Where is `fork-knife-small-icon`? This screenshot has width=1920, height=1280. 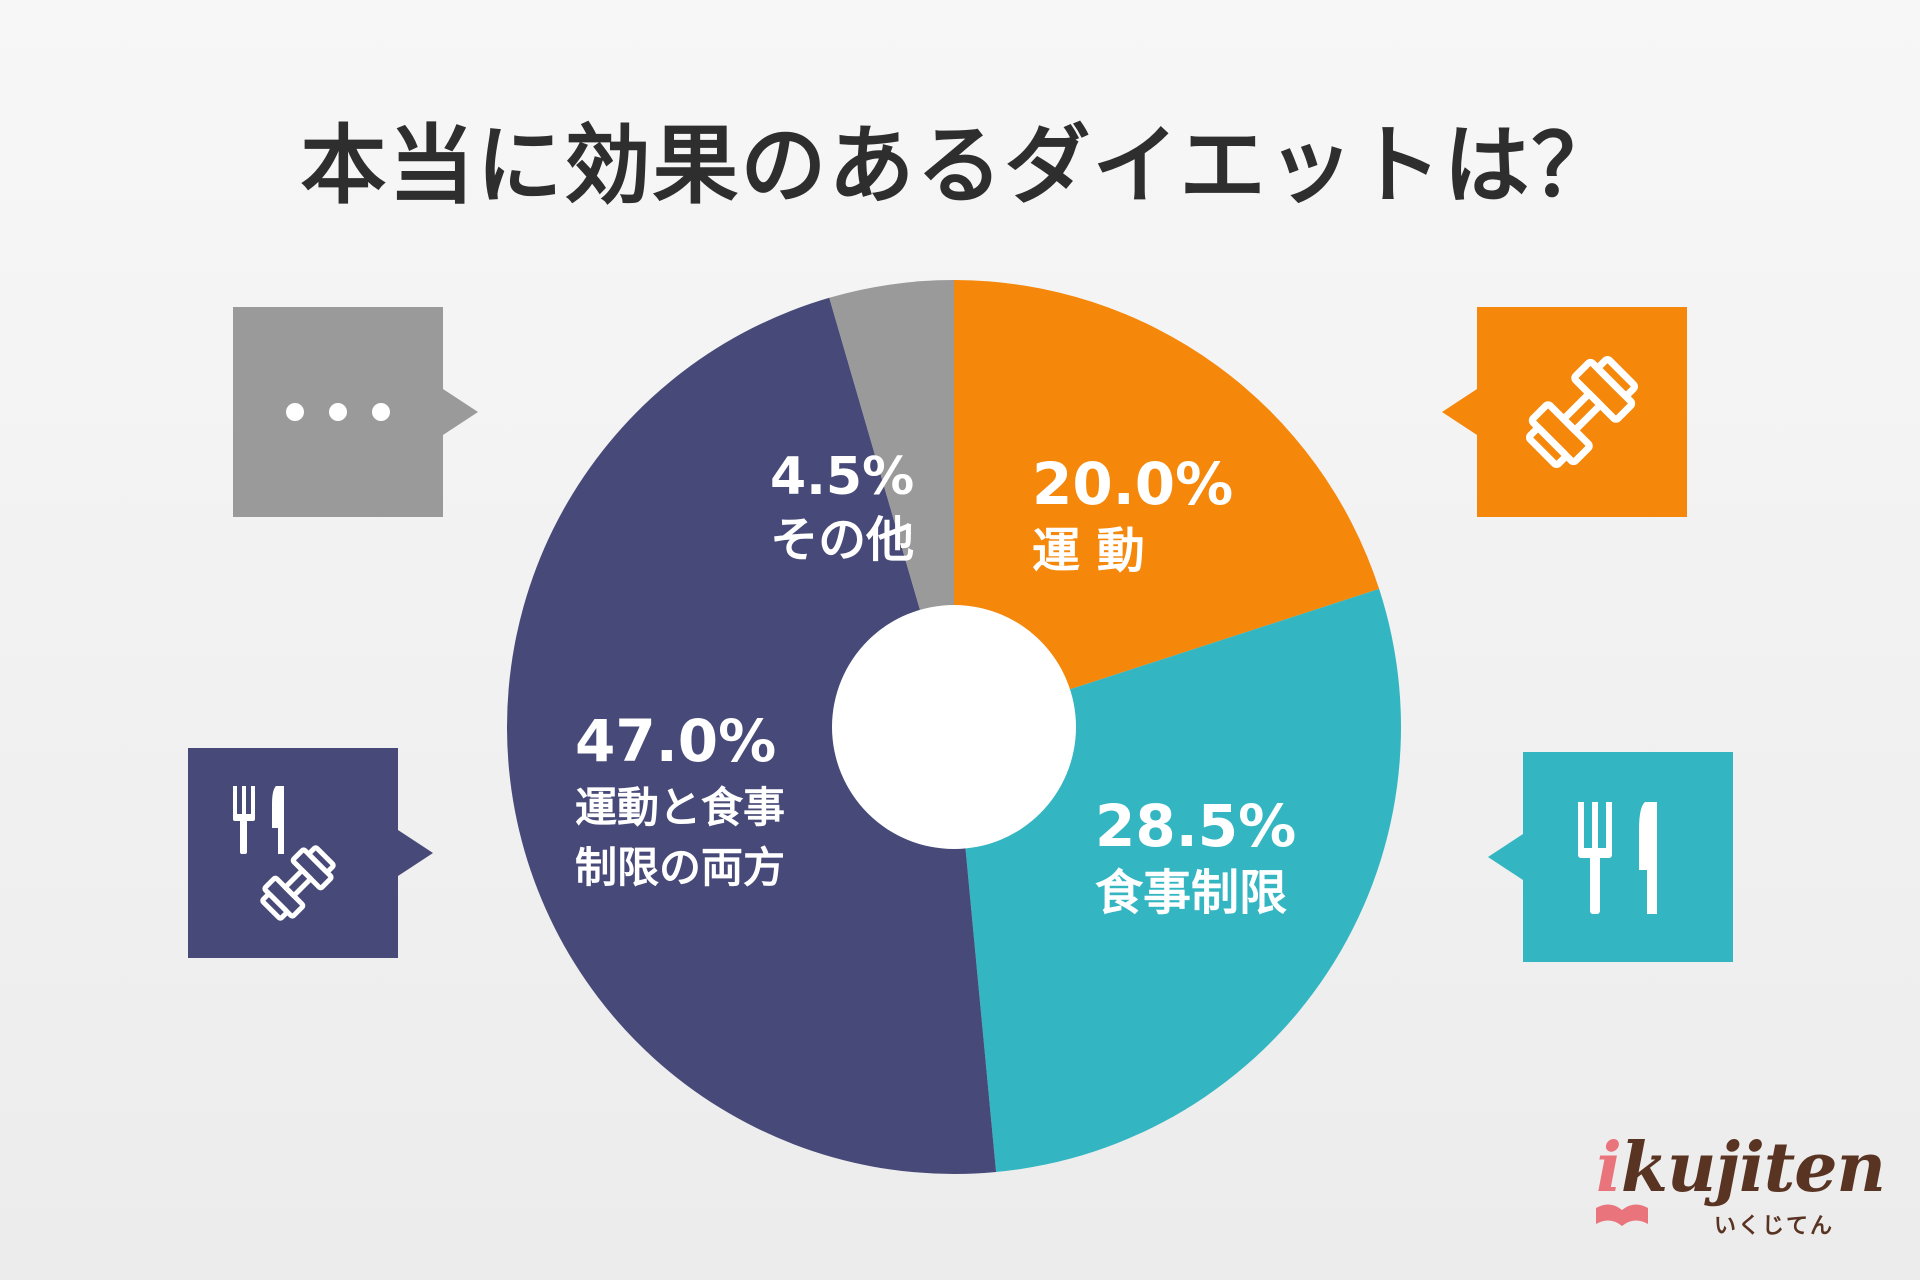
fork-knife-small-icon is located at coordinates (258, 820).